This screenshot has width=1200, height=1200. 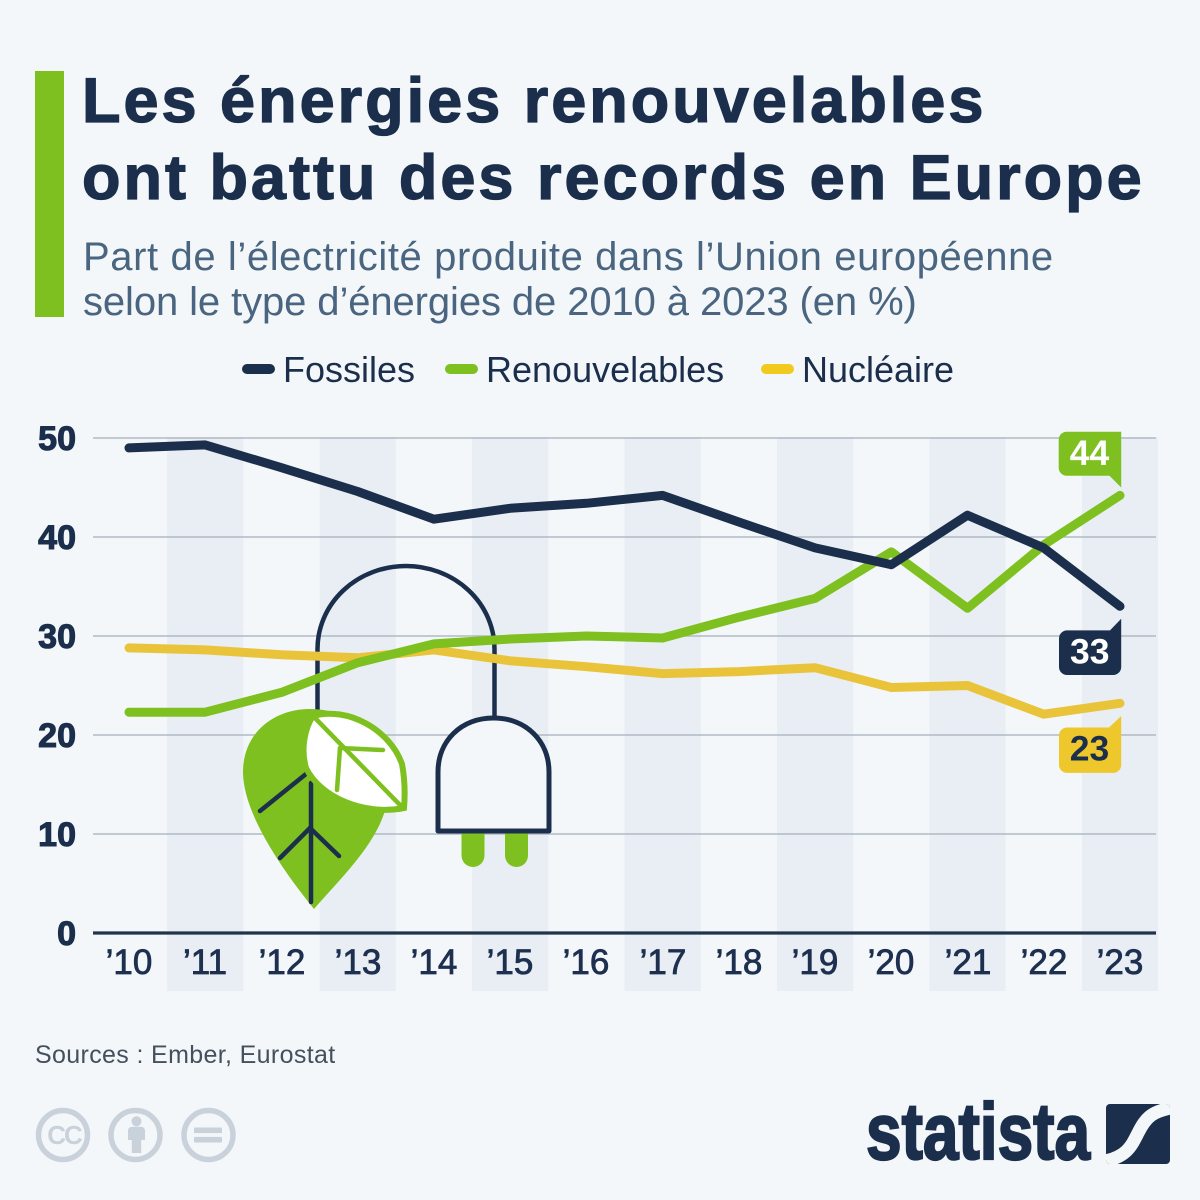 I want to click on svg-text: ’20, so click(x=891, y=962).